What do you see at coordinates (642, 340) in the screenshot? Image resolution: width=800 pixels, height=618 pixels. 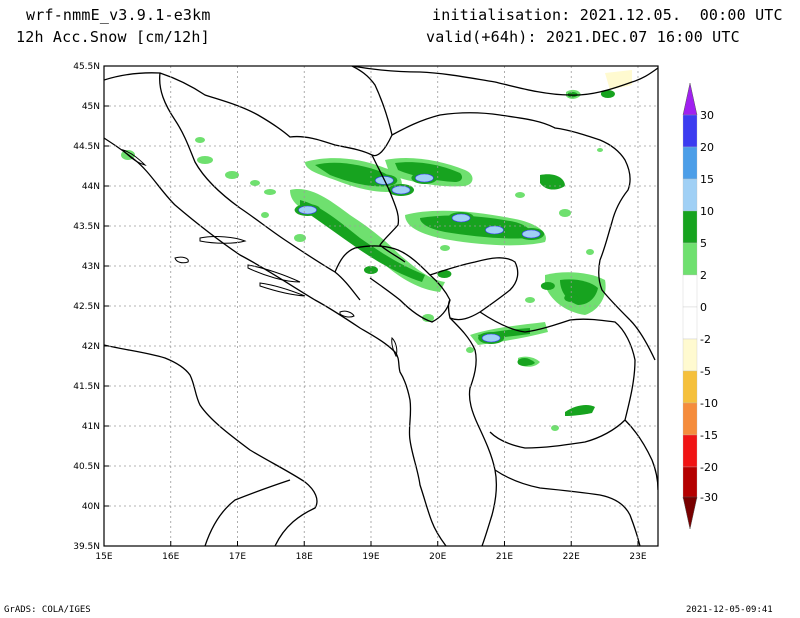 I see `bulgaria-border` at bounding box center [642, 340].